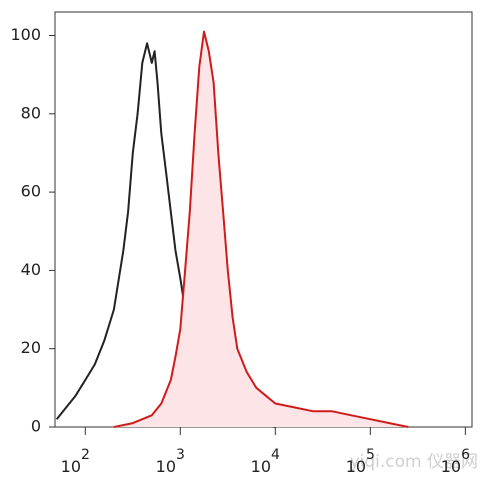 The image size is (486, 490). What do you see at coordinates (31, 191) in the screenshot?
I see `y-tick-label: 60` at bounding box center [31, 191].